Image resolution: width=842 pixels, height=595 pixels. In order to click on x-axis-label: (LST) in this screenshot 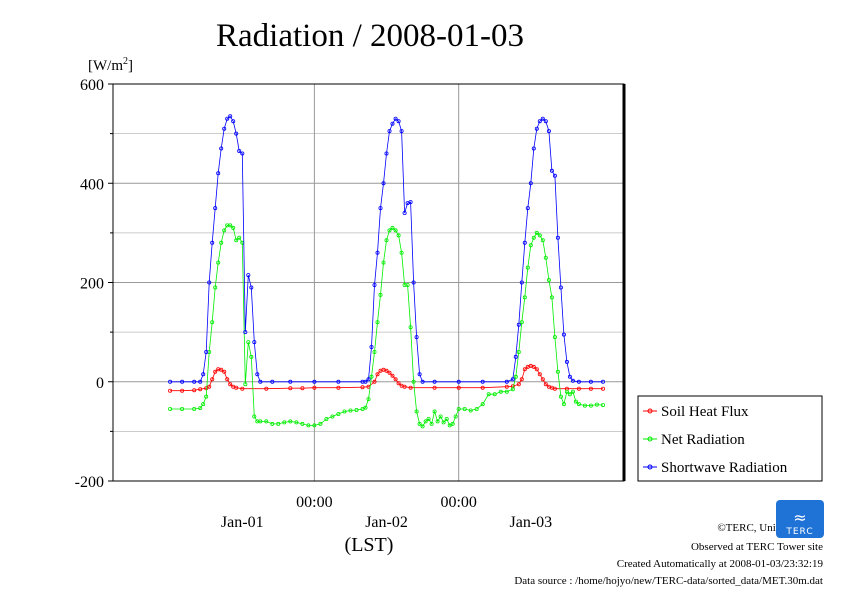, I will do `click(369, 545)`.